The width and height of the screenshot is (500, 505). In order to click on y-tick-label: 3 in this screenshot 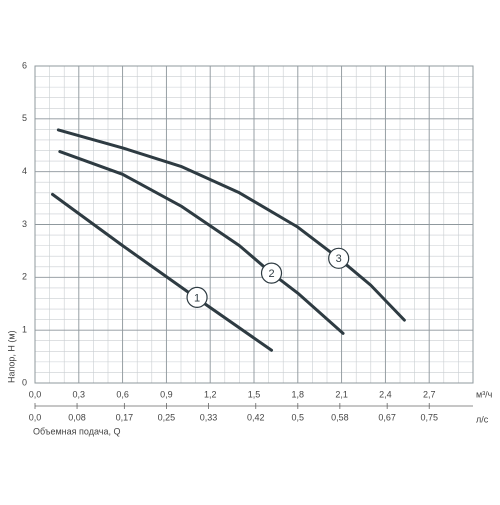, I will do `click(24, 224)`.